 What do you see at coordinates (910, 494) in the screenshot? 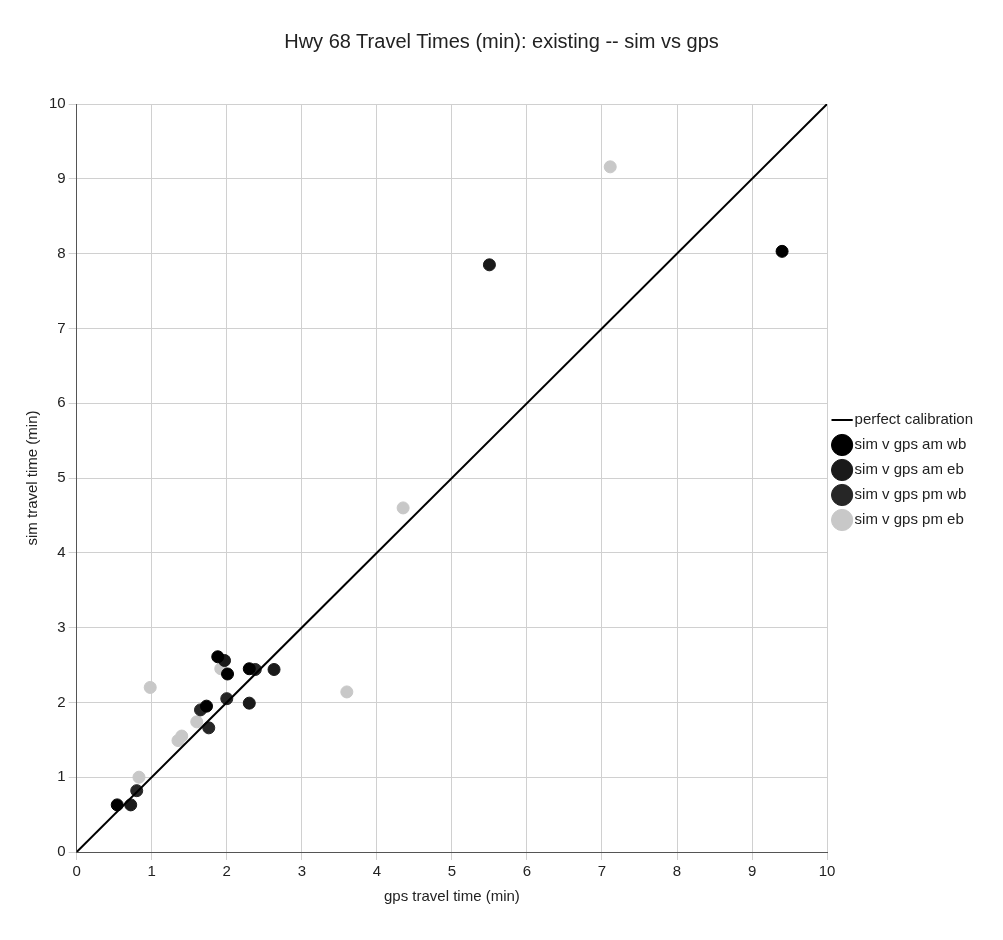
I see `legend-label: sim v gps pm wb` at bounding box center [910, 494].